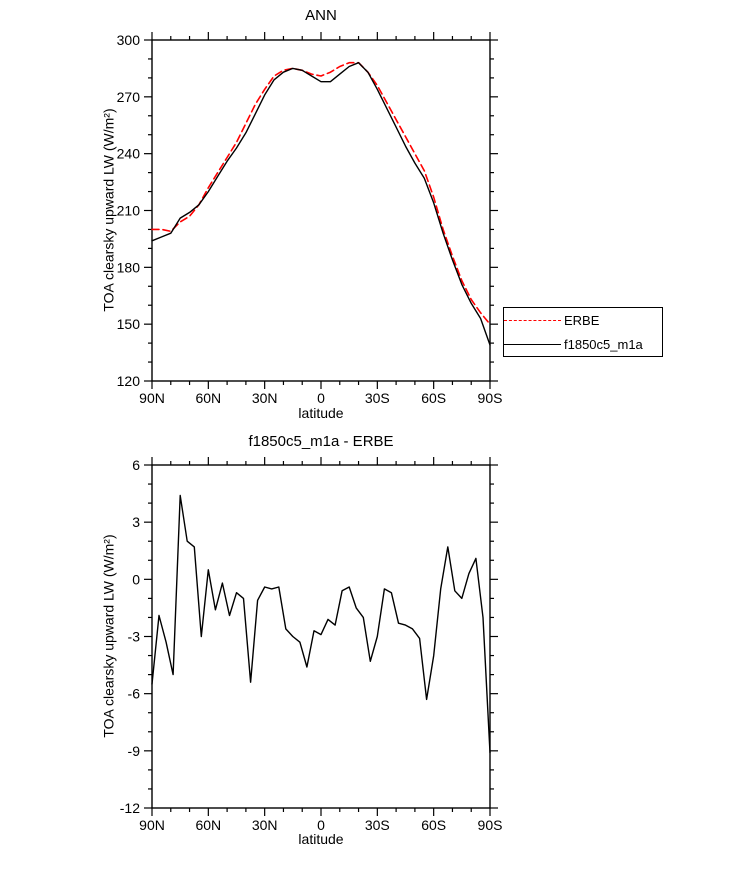 The image size is (733, 869). What do you see at coordinates (129, 381) in the screenshot?
I see `svg-text: 120` at bounding box center [129, 381].